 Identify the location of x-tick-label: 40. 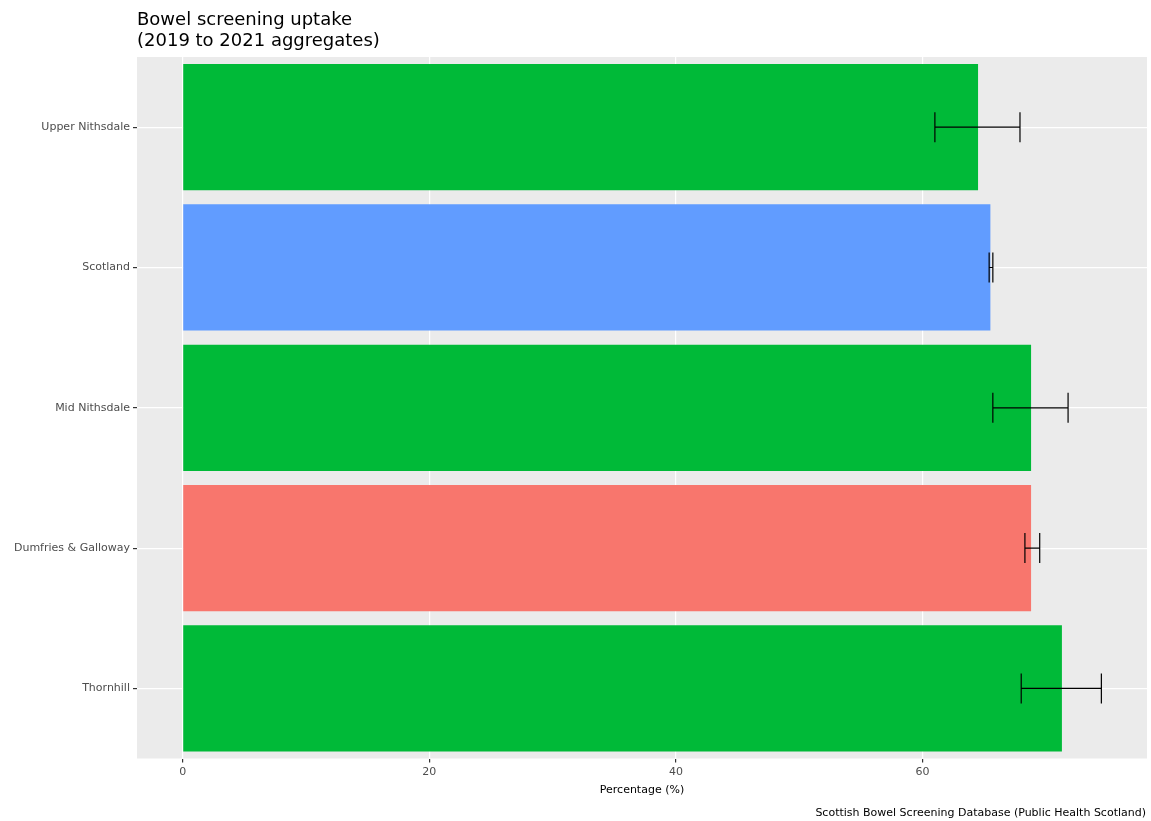
(675, 772).